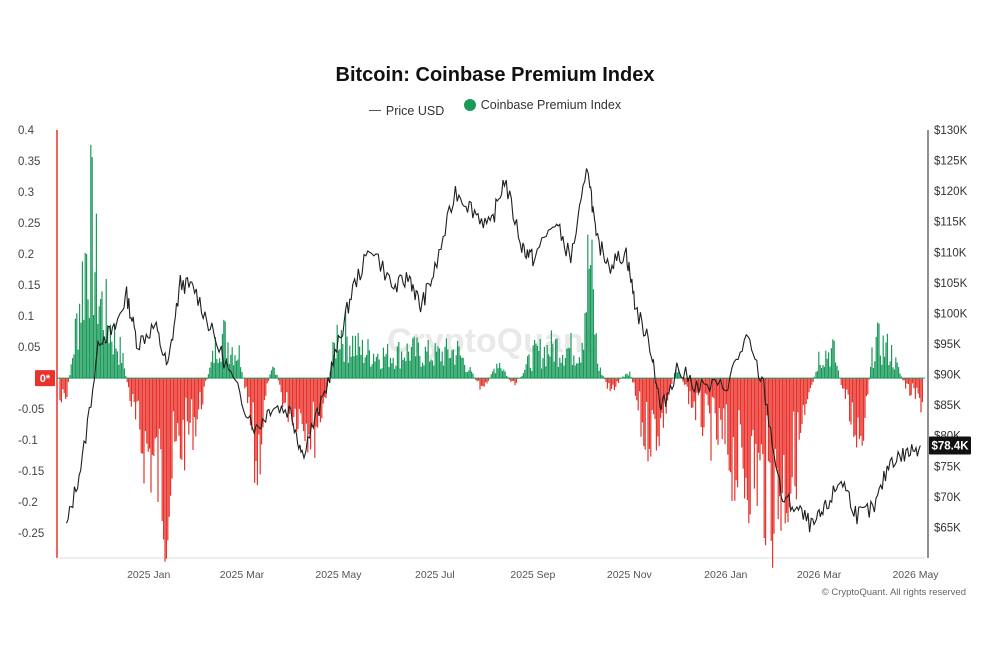 Image resolution: width=990 pixels, height=660 pixels. What do you see at coordinates (951, 284) in the screenshot?
I see `right-tick-label: $105K` at bounding box center [951, 284].